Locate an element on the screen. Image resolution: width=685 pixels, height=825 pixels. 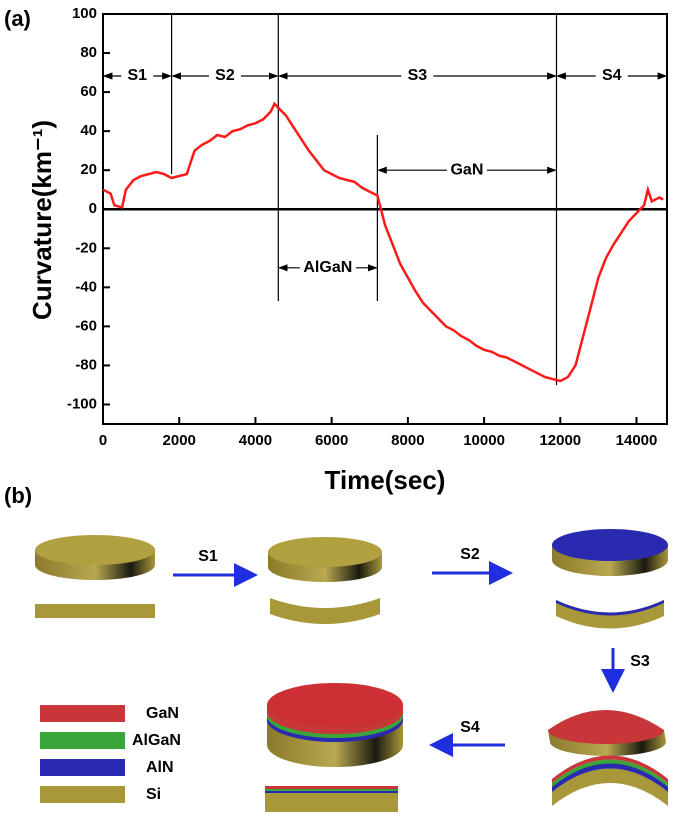
panel-label: (b) is located at coordinates (18, 495).